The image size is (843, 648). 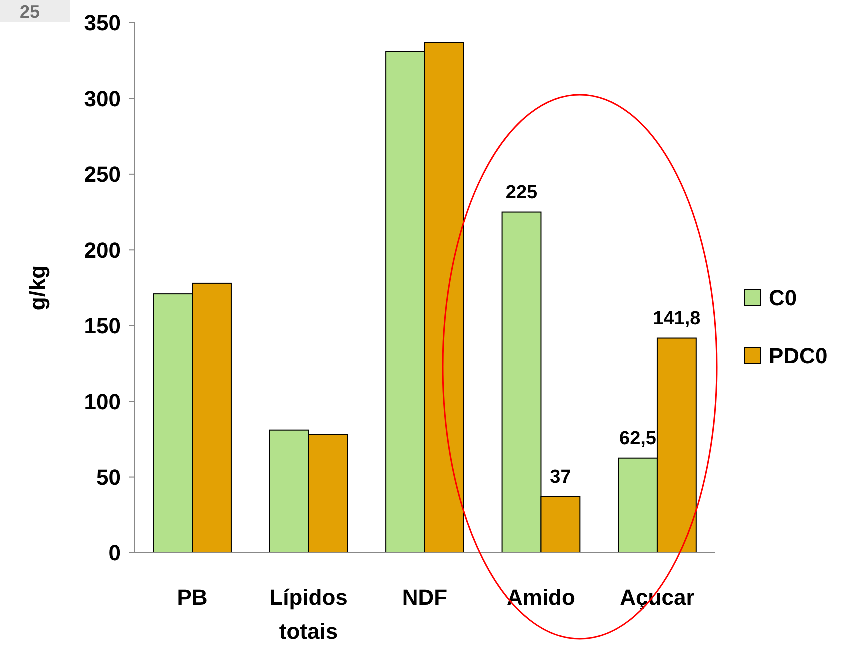 I want to click on y-tick-label: 150, so click(x=102, y=326).